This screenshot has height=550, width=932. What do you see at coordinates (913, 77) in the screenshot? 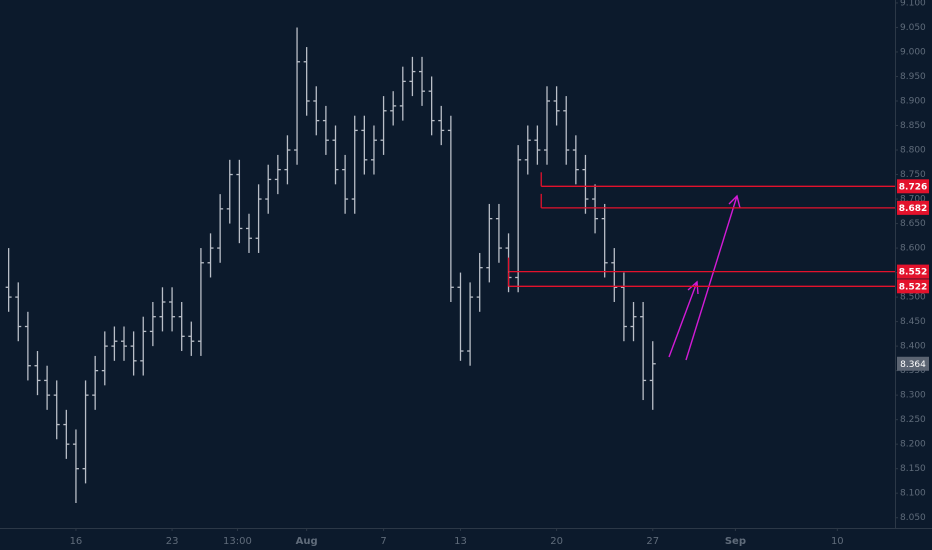
I see `y-tick-label: 8.950` at bounding box center [913, 77].